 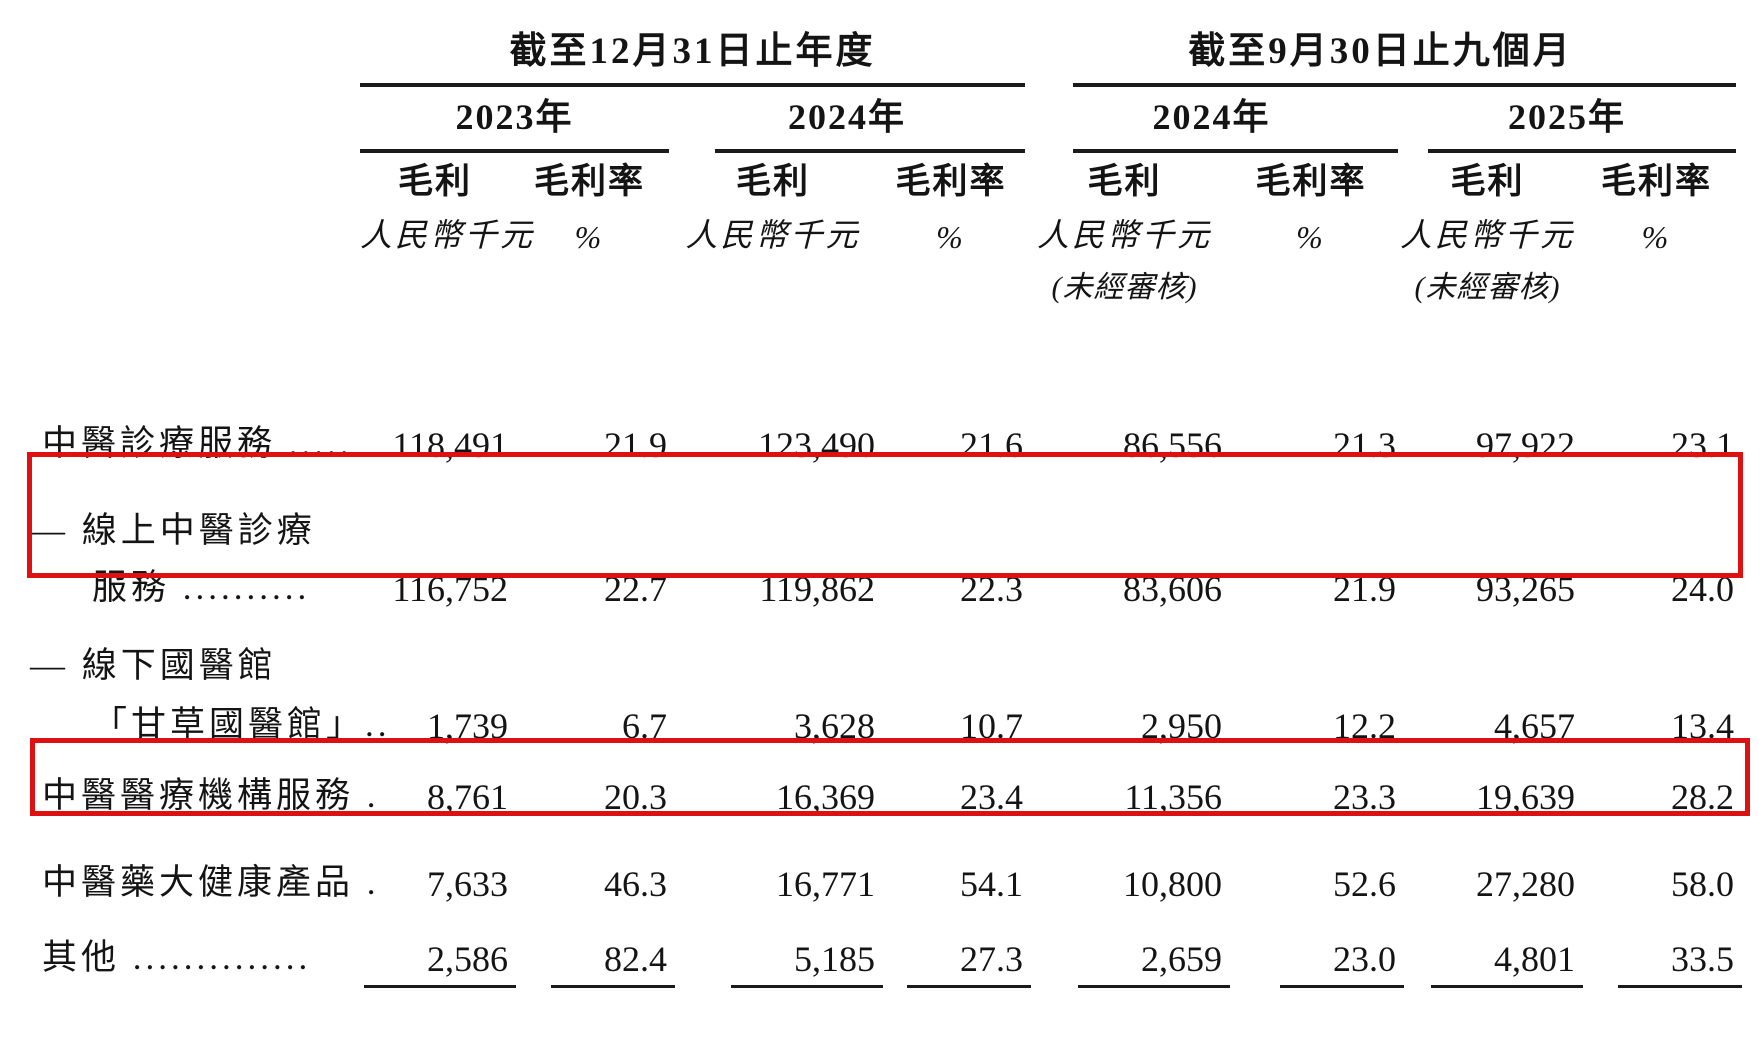 I want to click on year-nm2025: 2025年, so click(x=1567, y=120).